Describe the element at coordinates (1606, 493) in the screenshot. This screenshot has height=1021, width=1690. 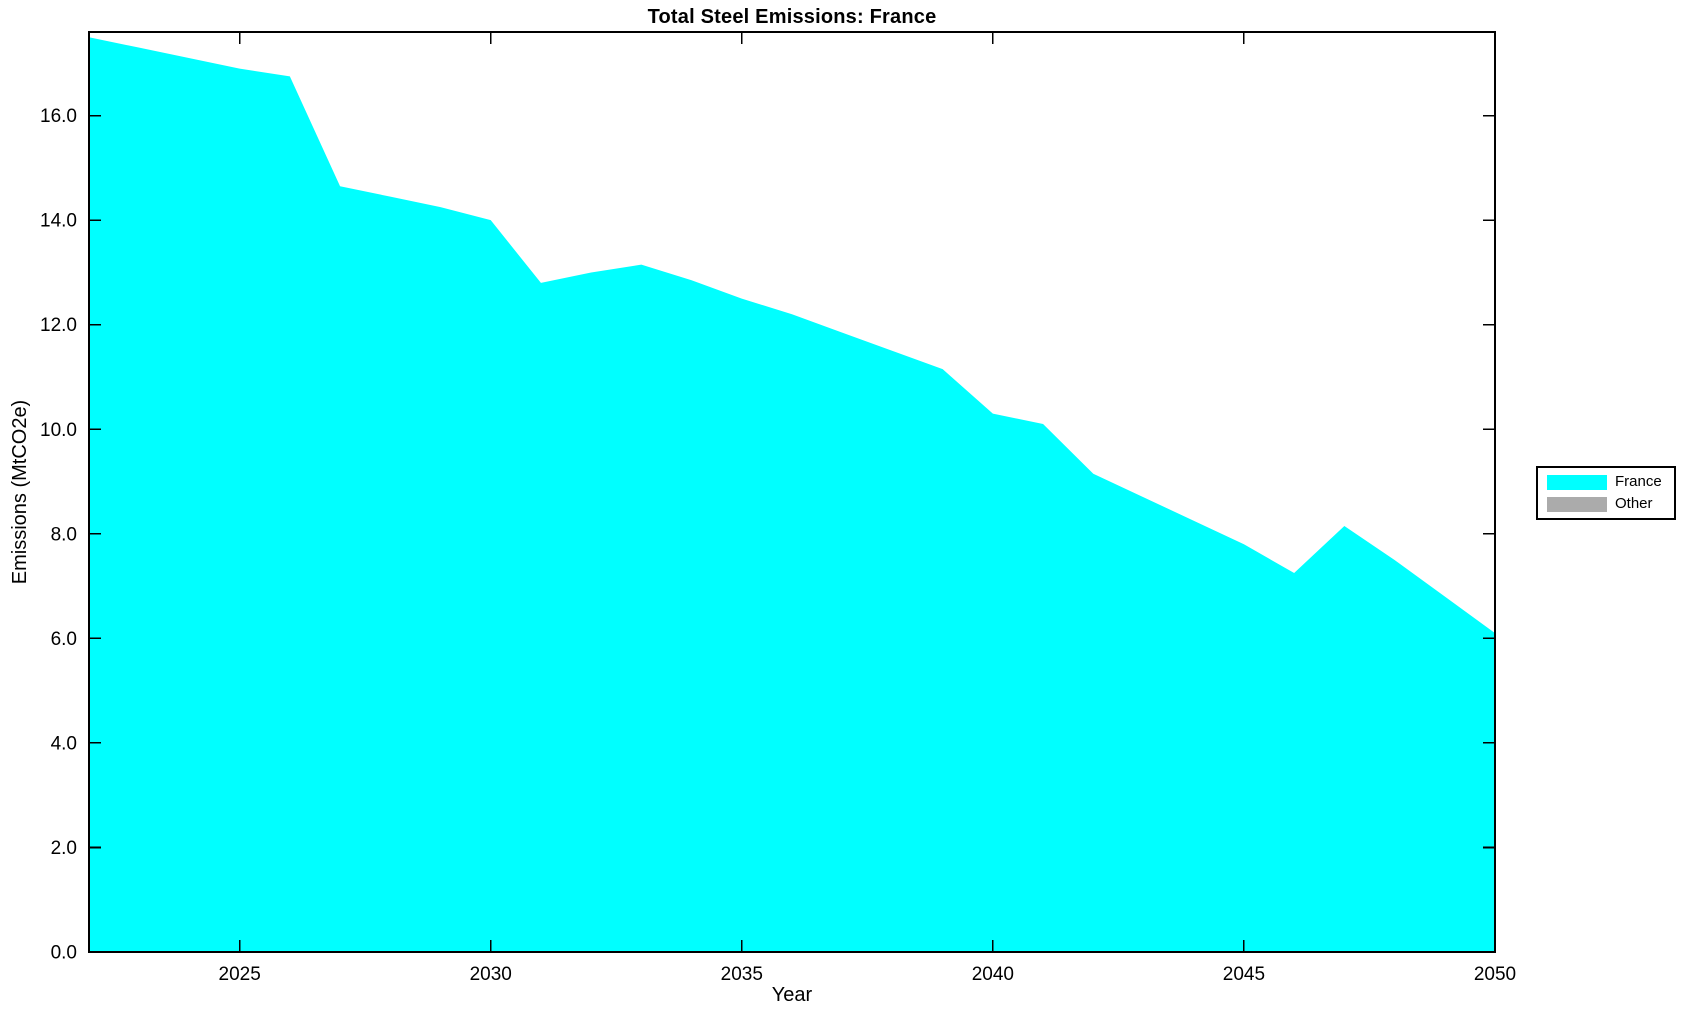
I see `legend: France Other` at that location.